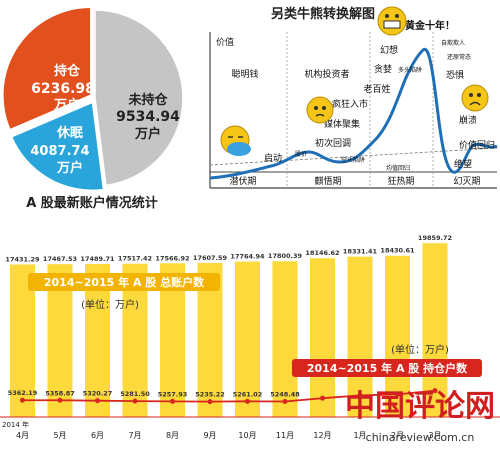  What do you see at coordinates (322, 435) in the screenshot?
I see `x-tick-label: 12月` at bounding box center [322, 435].